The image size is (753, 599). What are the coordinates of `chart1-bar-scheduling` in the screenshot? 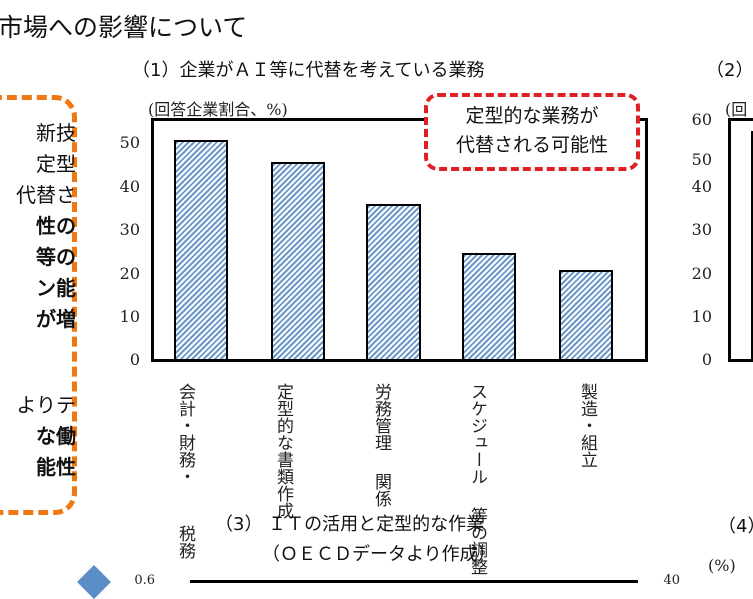 It's located at (489, 306).